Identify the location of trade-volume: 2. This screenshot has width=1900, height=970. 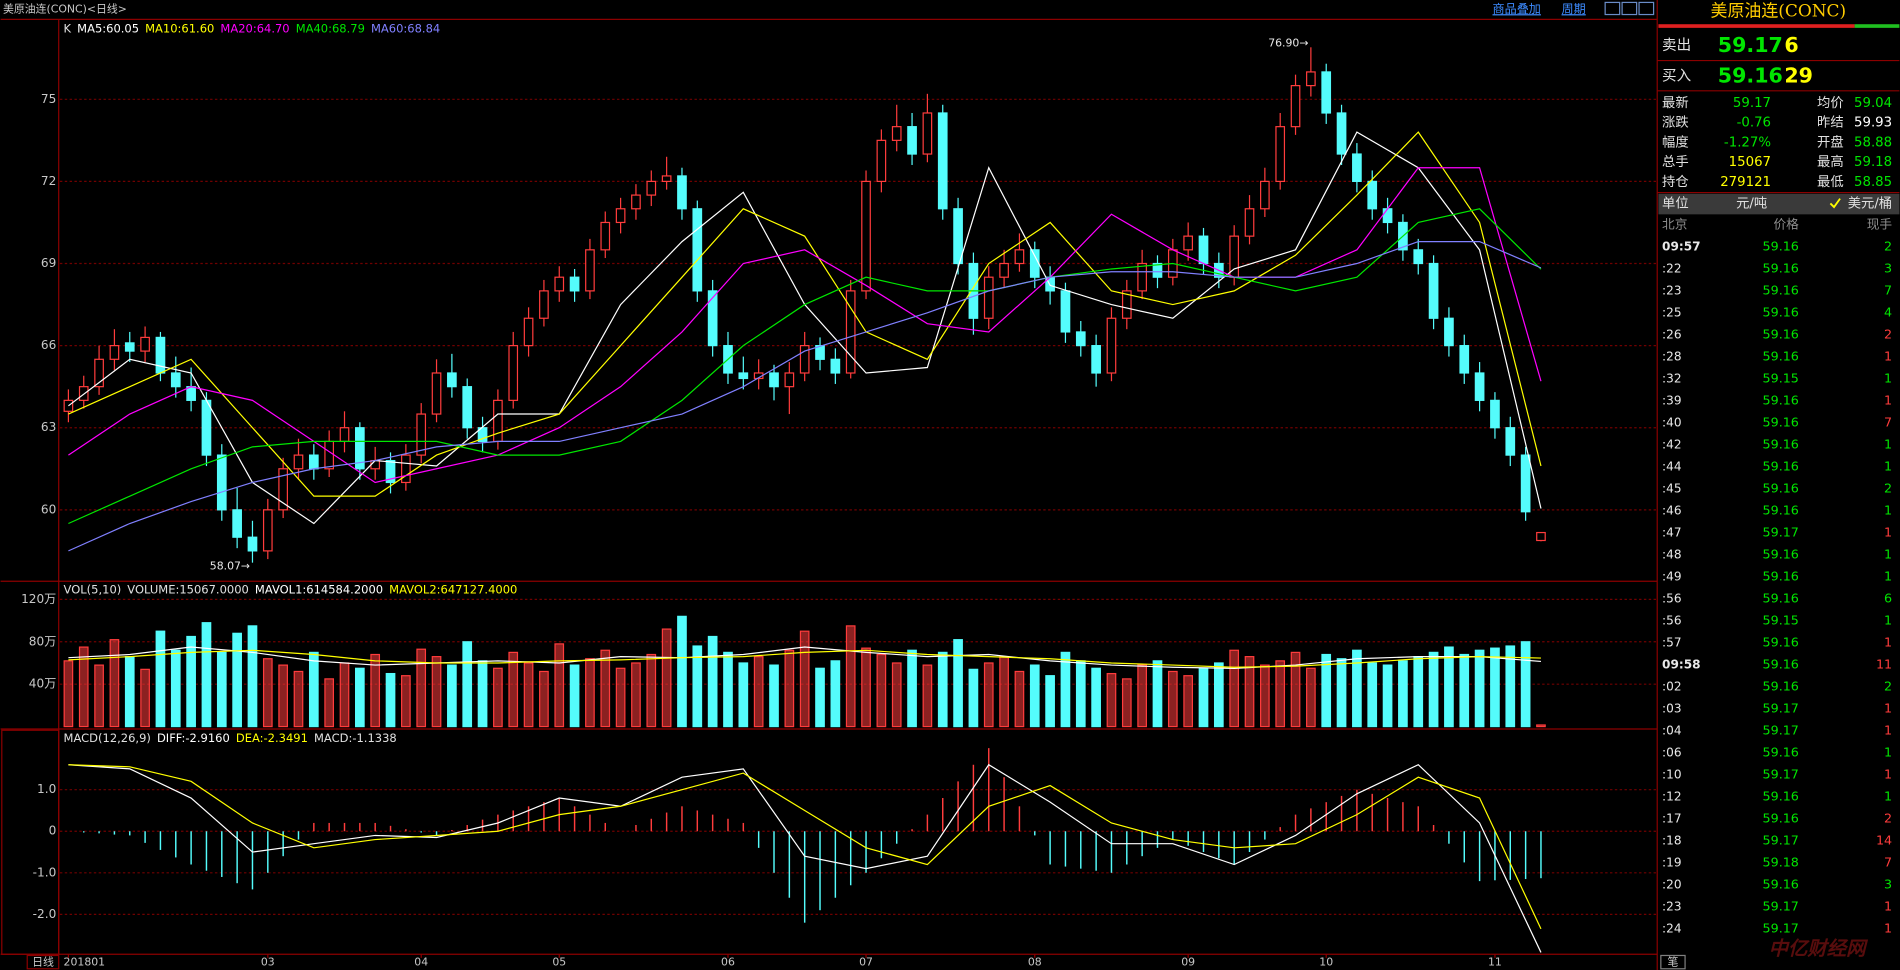
(1888, 817).